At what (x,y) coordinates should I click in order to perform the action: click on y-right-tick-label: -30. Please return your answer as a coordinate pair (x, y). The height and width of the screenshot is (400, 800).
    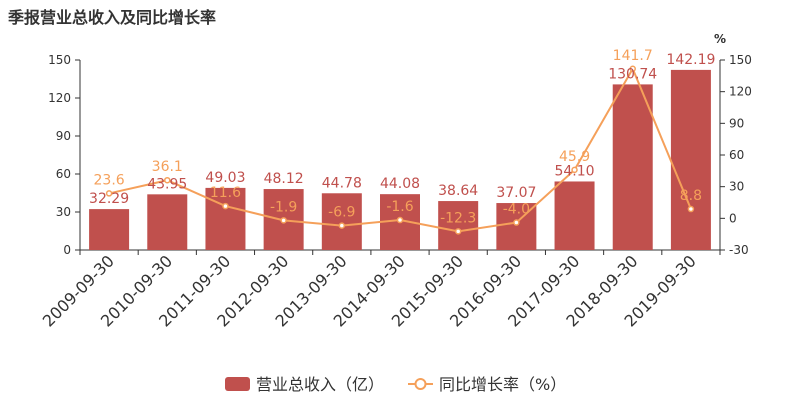
    Looking at the image, I should click on (739, 250).